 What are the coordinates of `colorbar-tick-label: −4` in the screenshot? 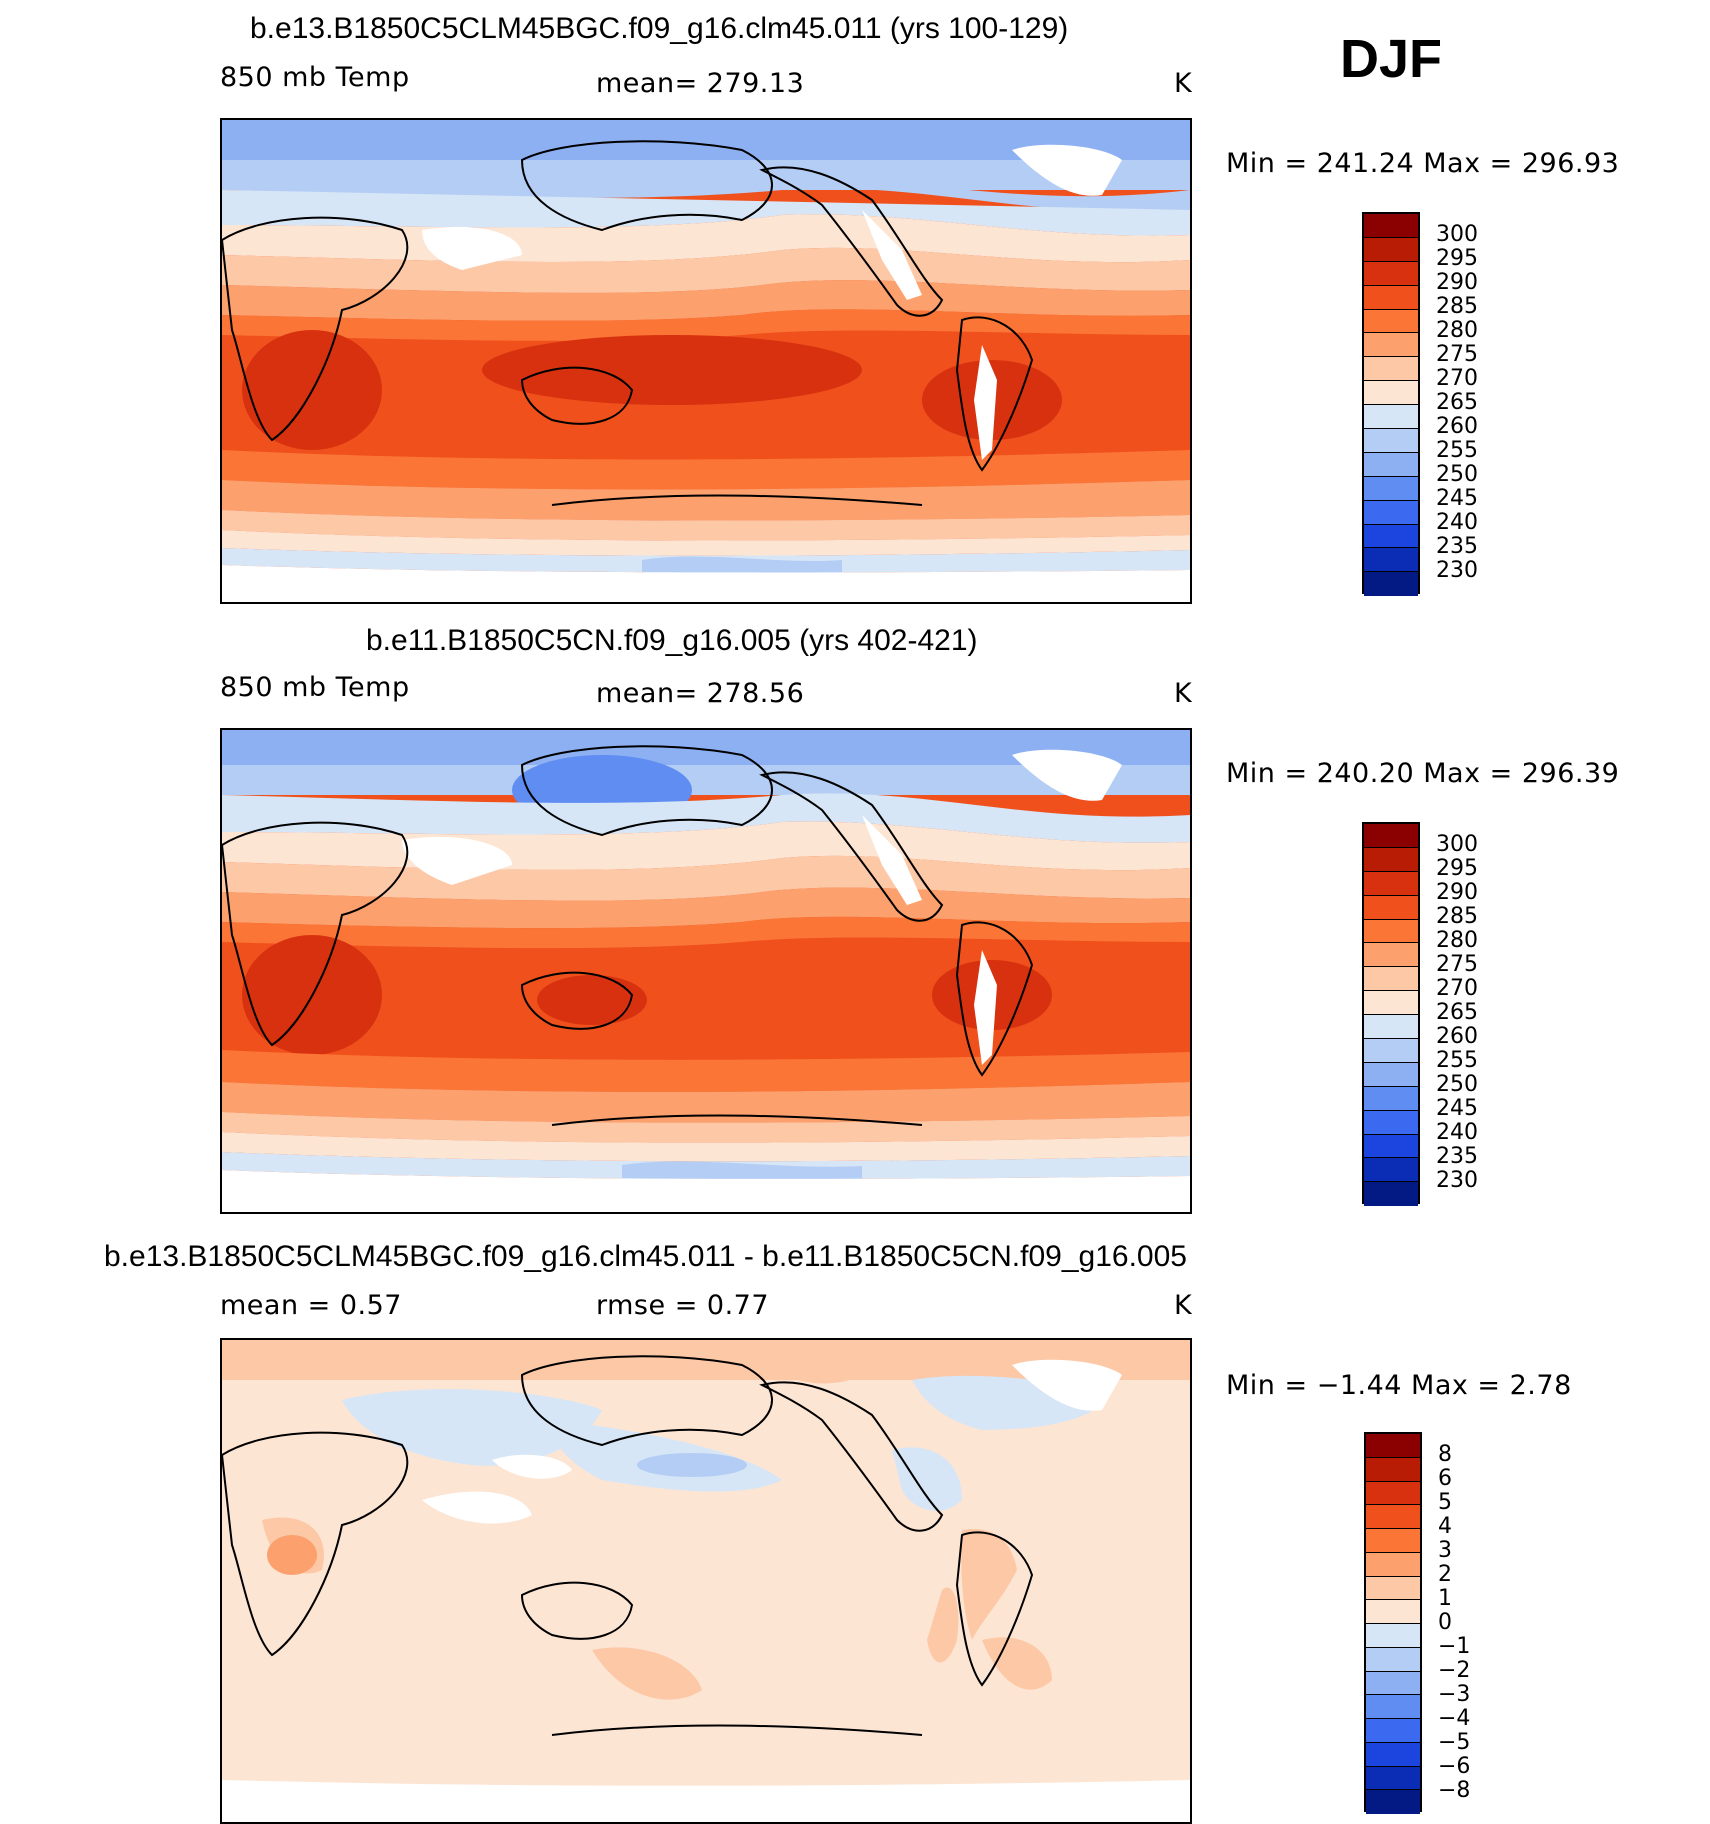 It's located at (1454, 1718).